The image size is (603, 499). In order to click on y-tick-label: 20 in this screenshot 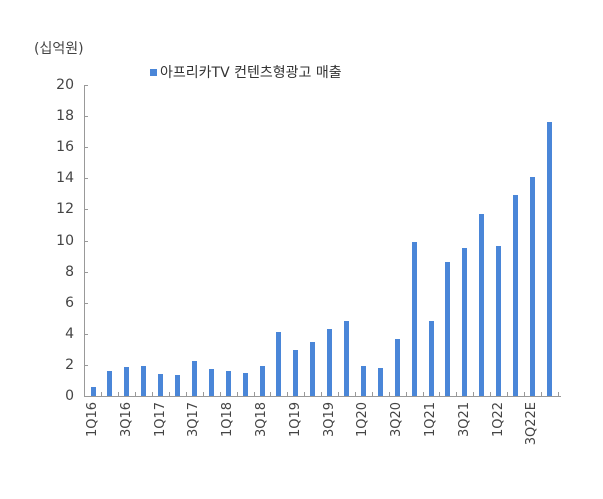, I will do `click(65, 85)`.